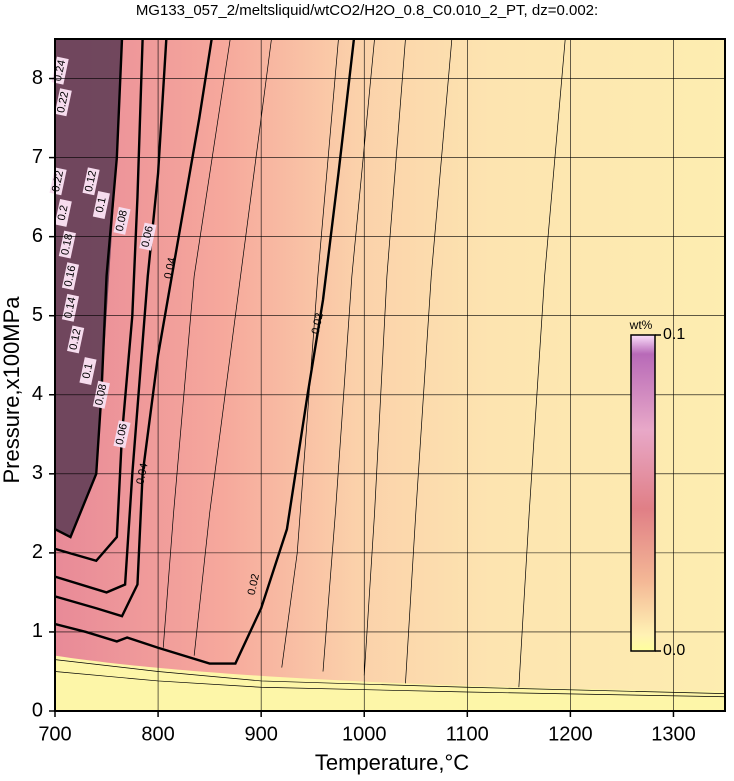  Describe the element at coordinates (12, 390) in the screenshot. I see `y-axis-label: Pressure,x100MPa` at that location.